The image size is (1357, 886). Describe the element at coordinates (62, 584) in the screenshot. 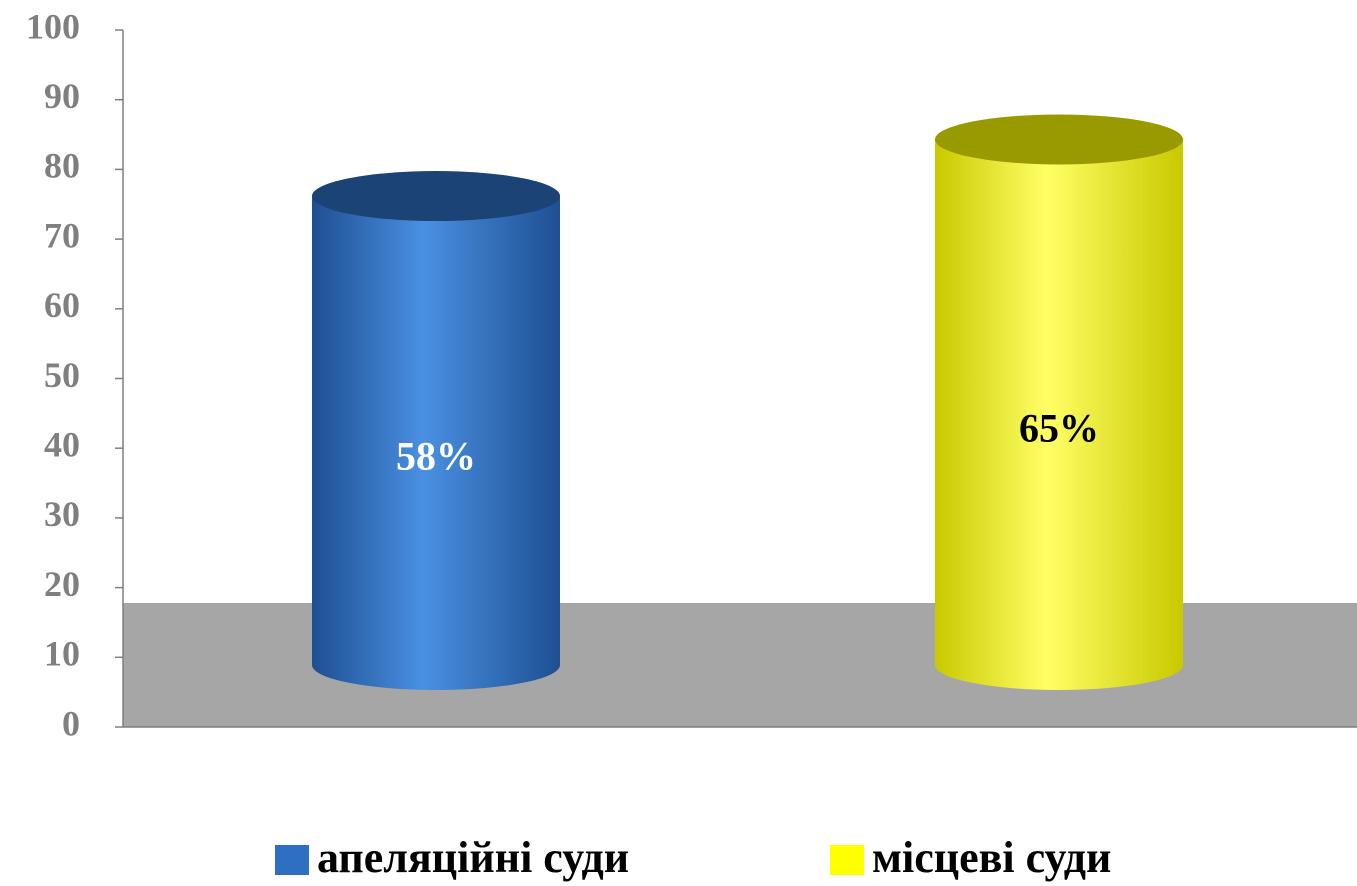

I see `y-tick-label: 20` at that location.